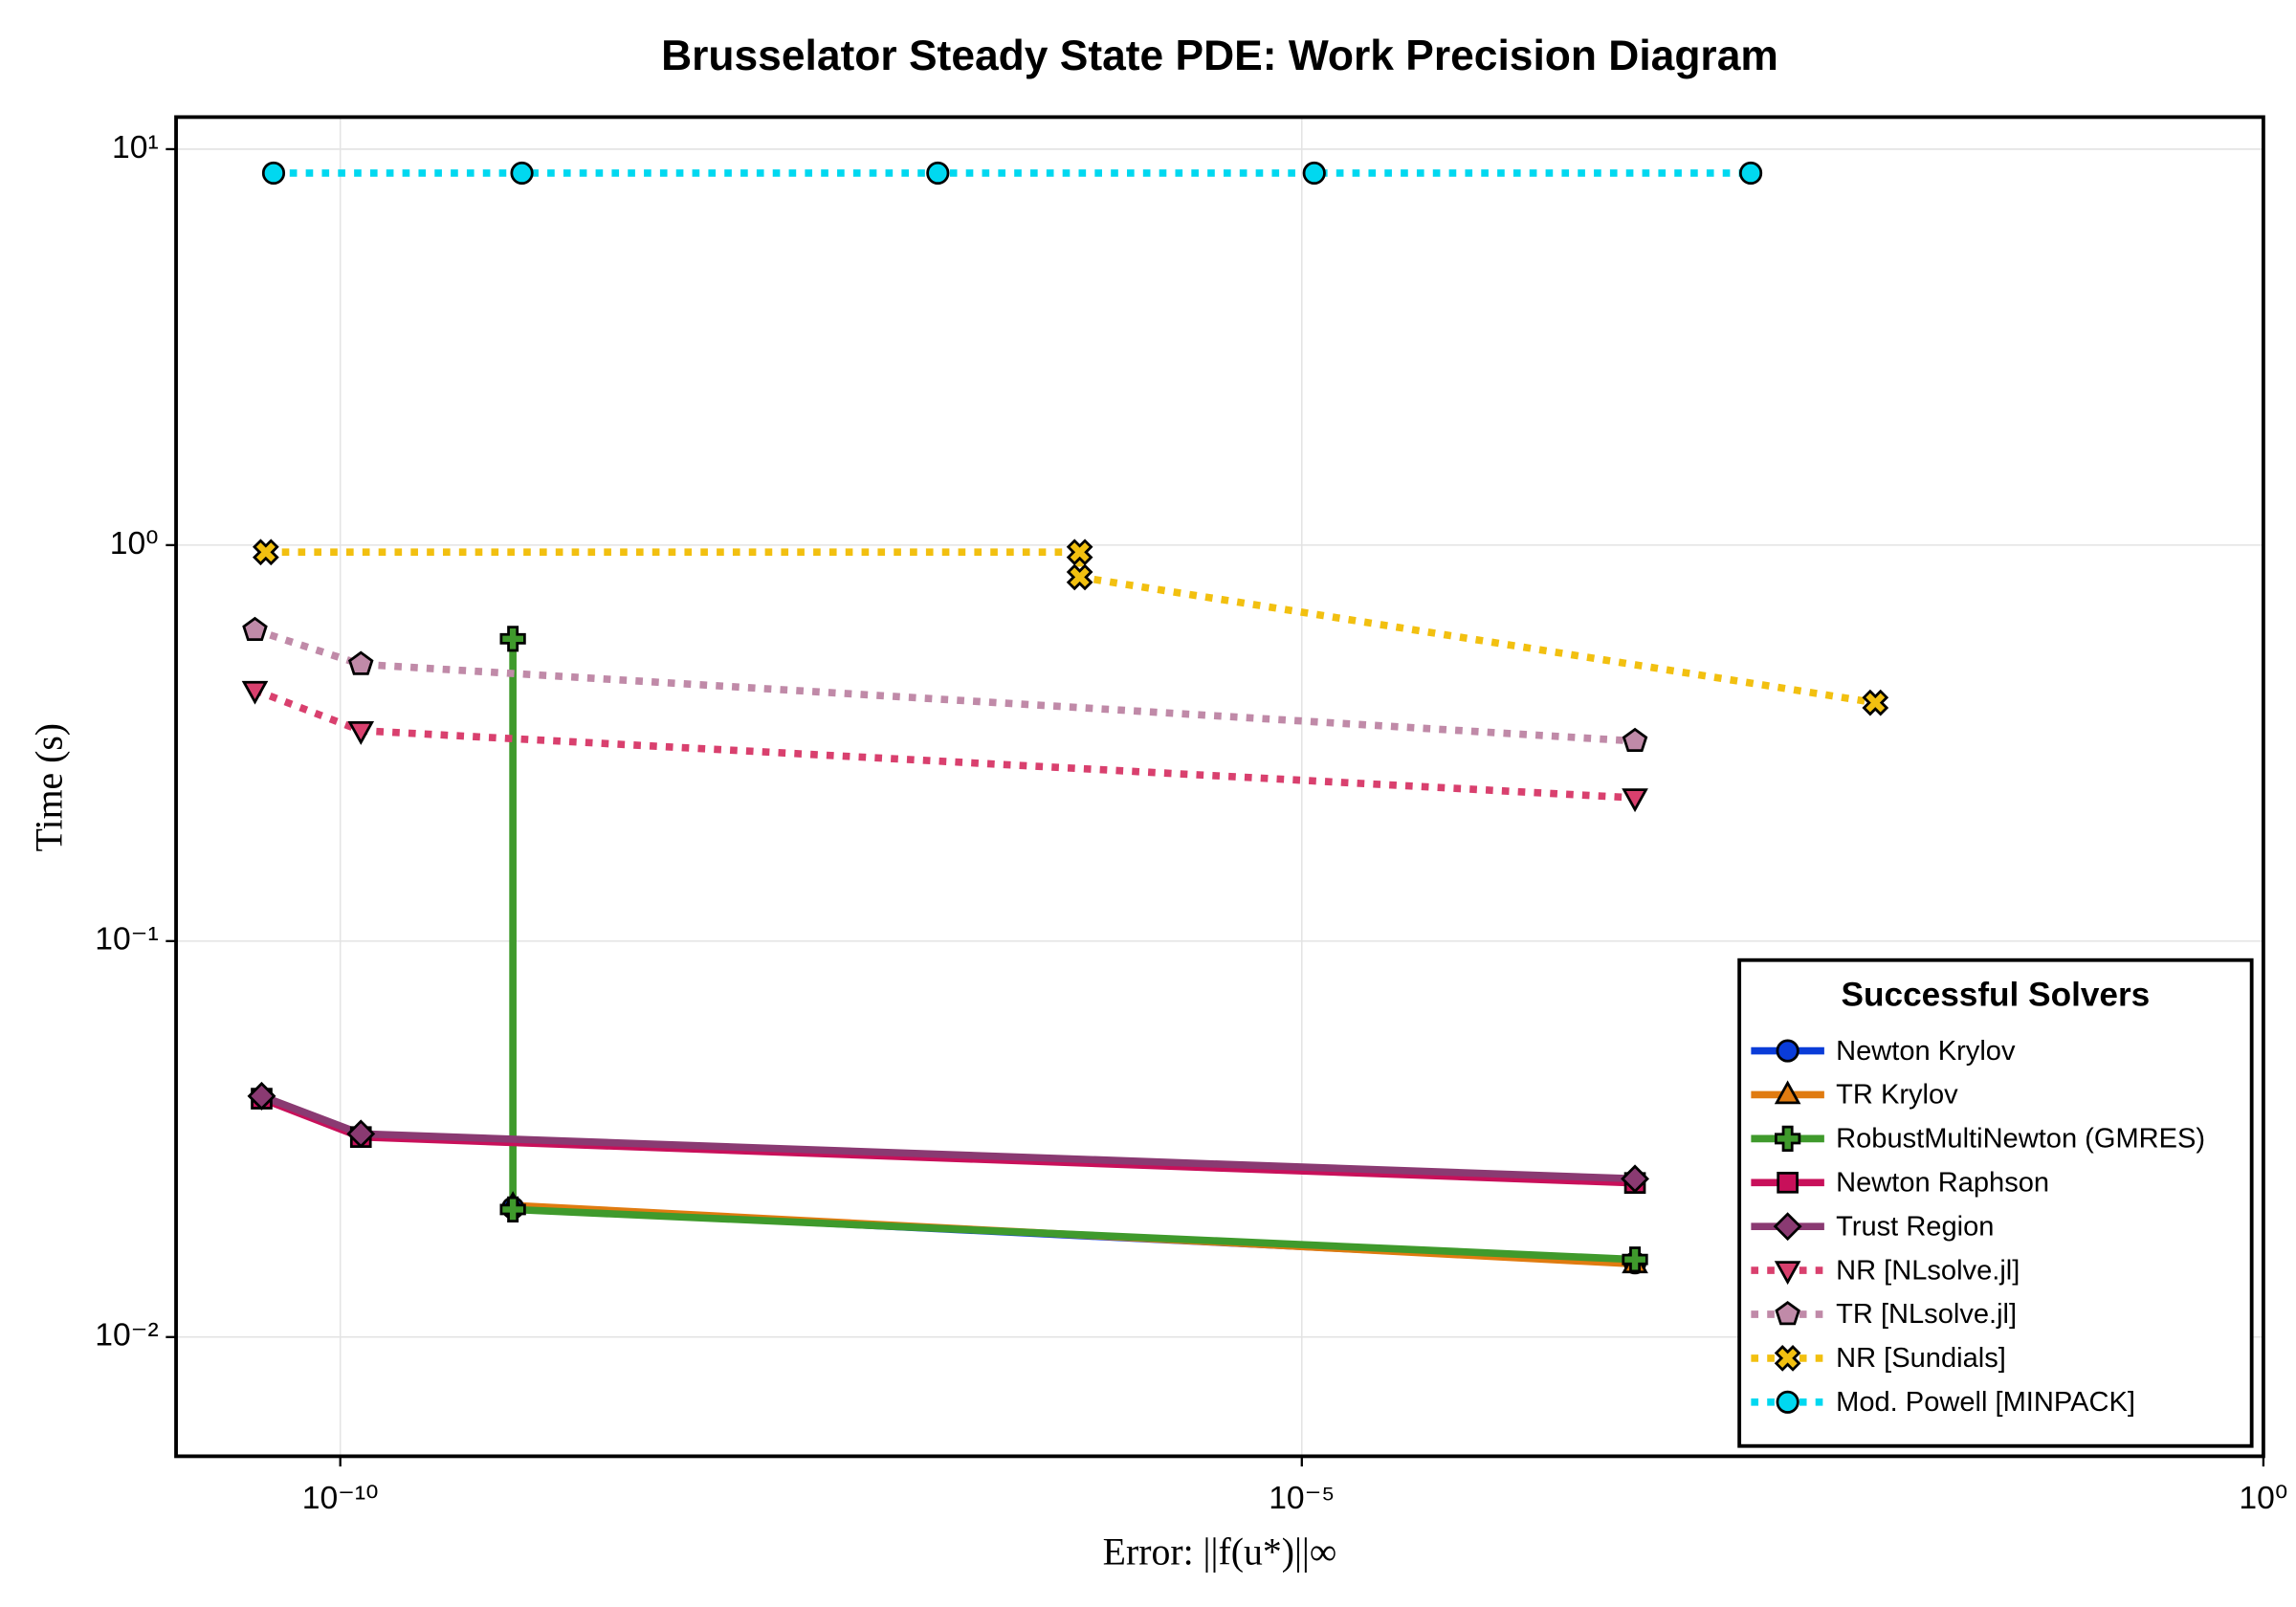  I want to click on y-tick-label: 10⁻¹, so click(127, 940).